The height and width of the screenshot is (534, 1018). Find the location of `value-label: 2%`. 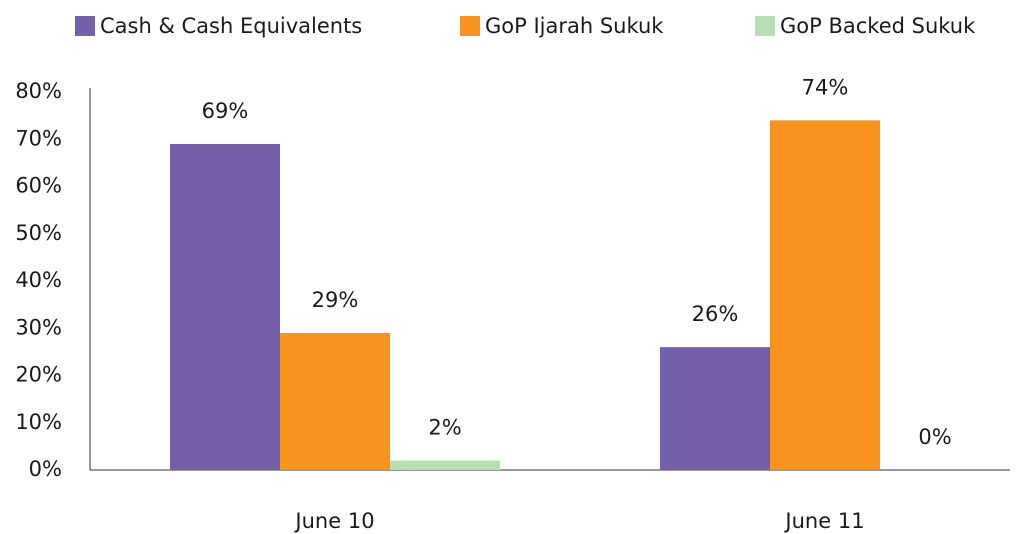

value-label: 2% is located at coordinates (444, 428).